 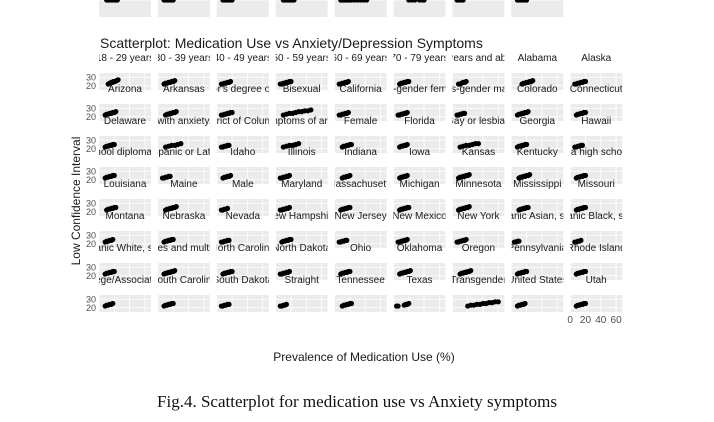 What do you see at coordinates (125, 184) in the screenshot?
I see `facet-strip-label: Louisiana` at bounding box center [125, 184].